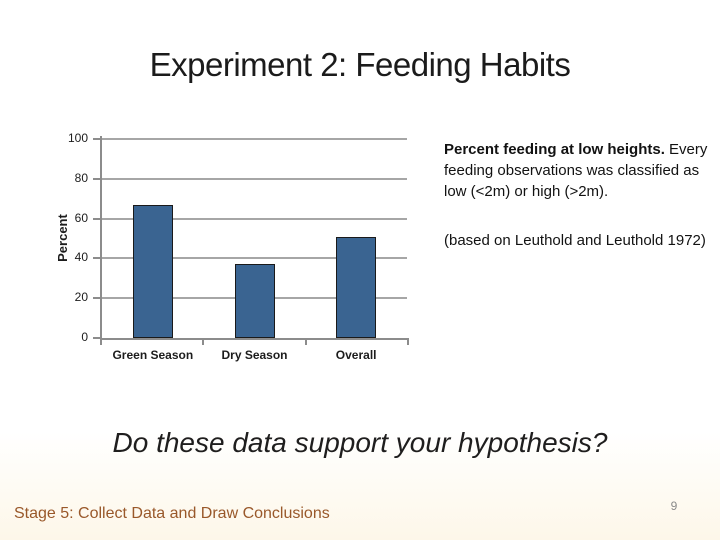 The width and height of the screenshot is (720, 540). What do you see at coordinates (360, 64) in the screenshot?
I see `slide-title: Experiment 2: Feeding Habits` at bounding box center [360, 64].